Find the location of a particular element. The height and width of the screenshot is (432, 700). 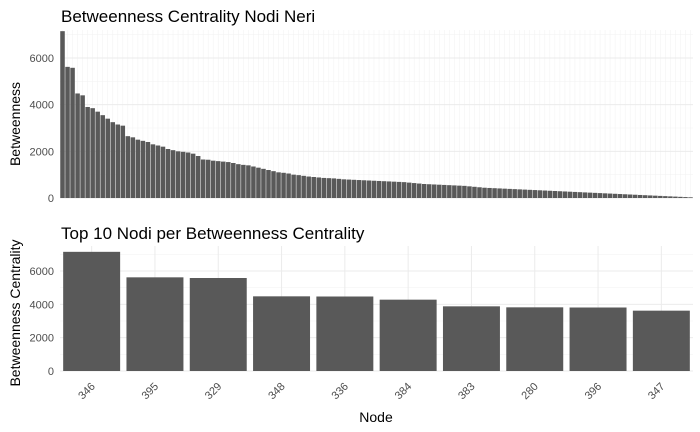

bottom-x-tick-label: 348 is located at coordinates (276, 391).